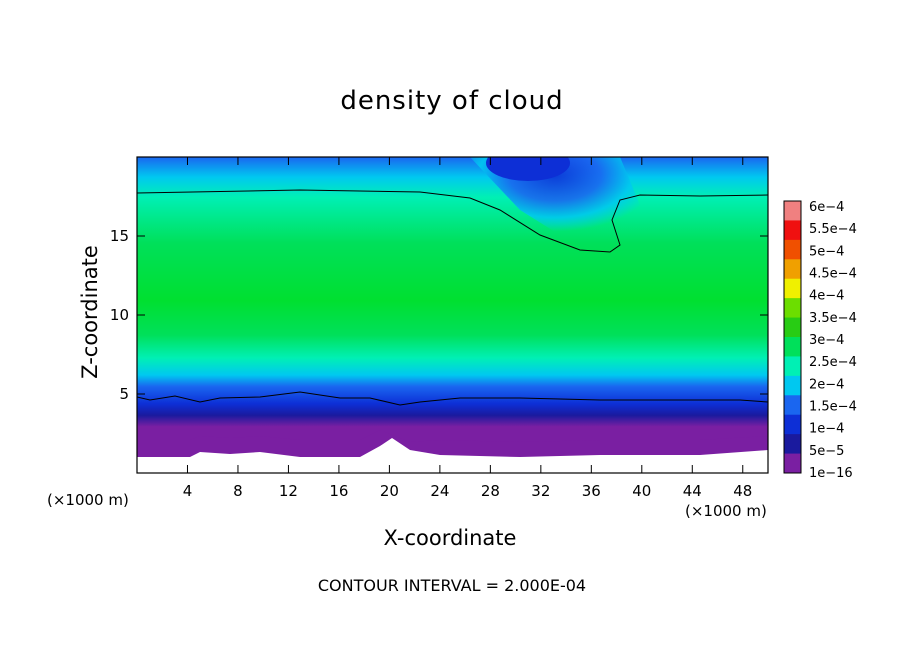 This screenshot has height=654, width=904. I want to click on colorbar-level-label: 5e−5, so click(826, 451).